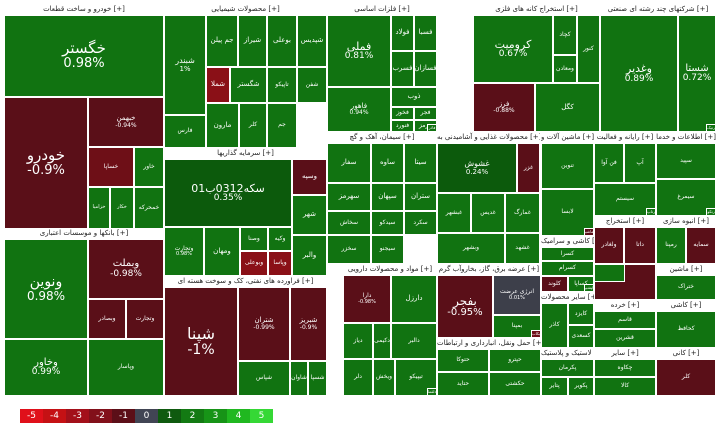 This screenshot has width=720, height=434. Describe the element at coordinates (686, 137) in the screenshot. I see `sector-header: اطلاعات و خدما [+]` at that location.